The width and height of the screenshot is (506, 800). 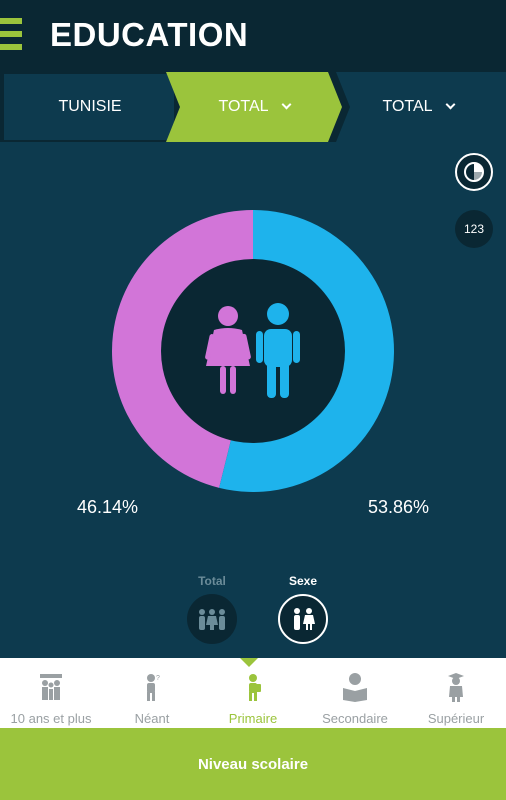 What do you see at coordinates (355, 718) in the screenshot?
I see `level-label: Secondaire` at bounding box center [355, 718].